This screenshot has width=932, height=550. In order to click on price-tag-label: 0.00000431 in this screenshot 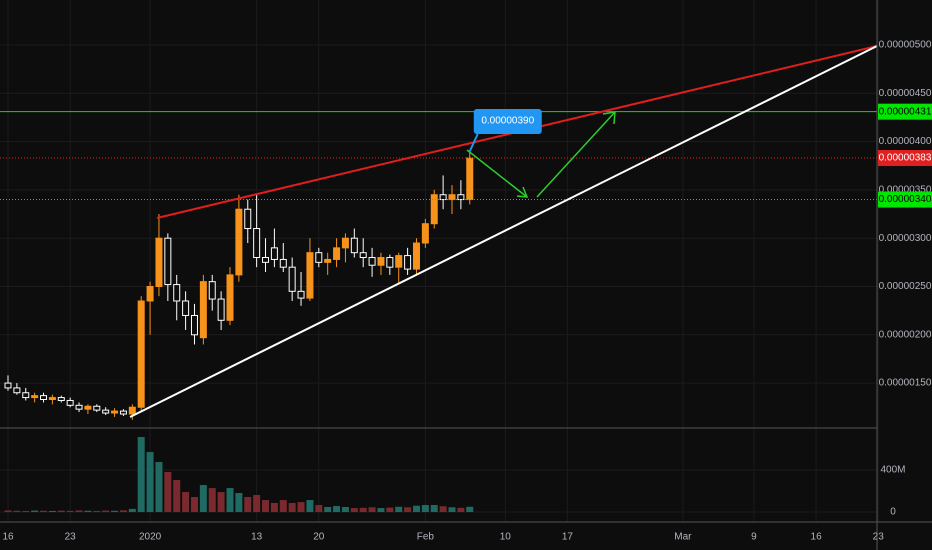, I will do `click(905, 111)`.